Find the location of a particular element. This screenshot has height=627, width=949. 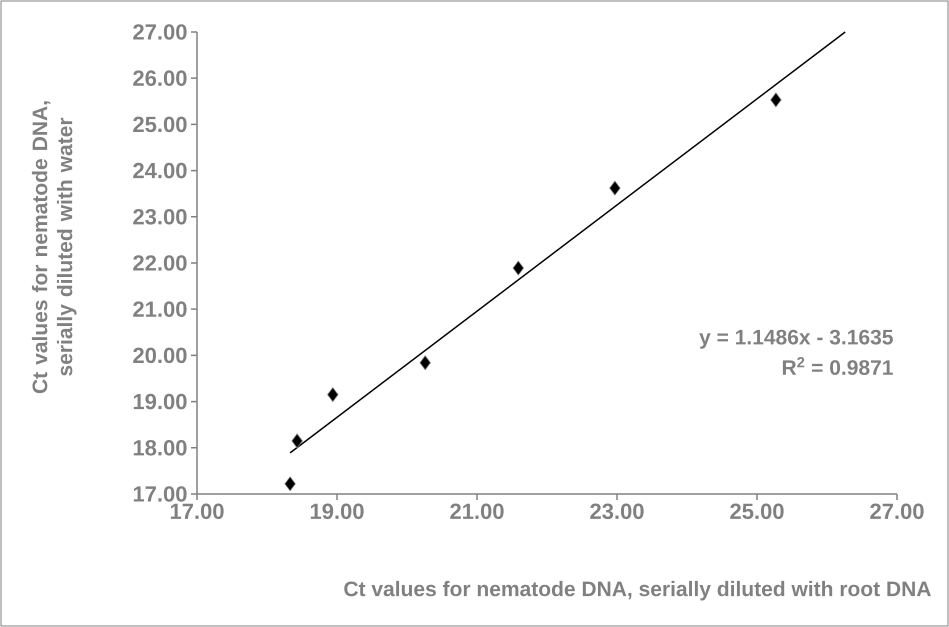

annotation: y = 1.1486x - 3.1635 is located at coordinates (796, 339).